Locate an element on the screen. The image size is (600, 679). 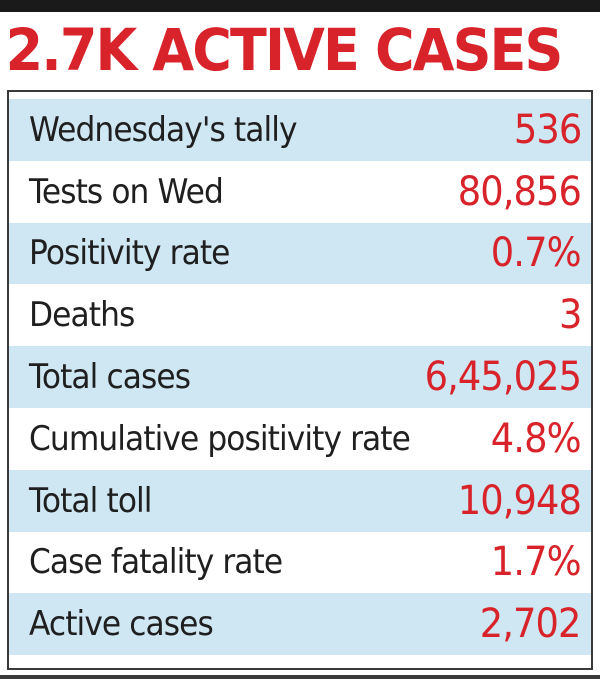
table-row: Deaths 3 is located at coordinates (300, 315).